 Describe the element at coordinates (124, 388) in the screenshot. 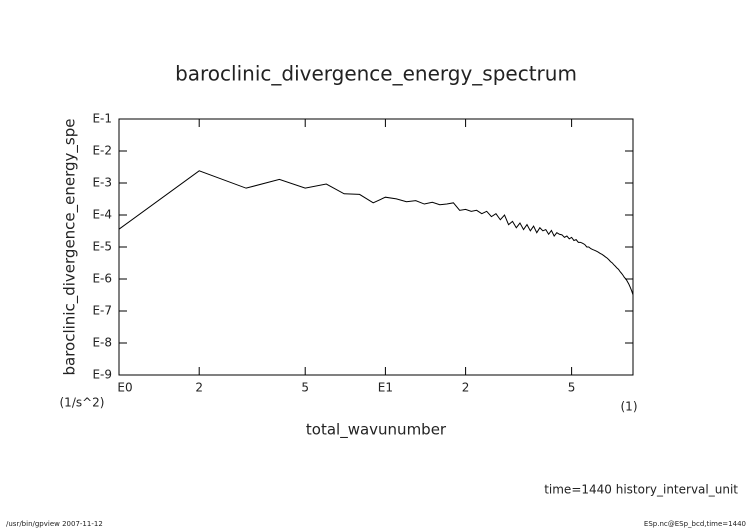

I see `x-tick-label: E0` at that location.